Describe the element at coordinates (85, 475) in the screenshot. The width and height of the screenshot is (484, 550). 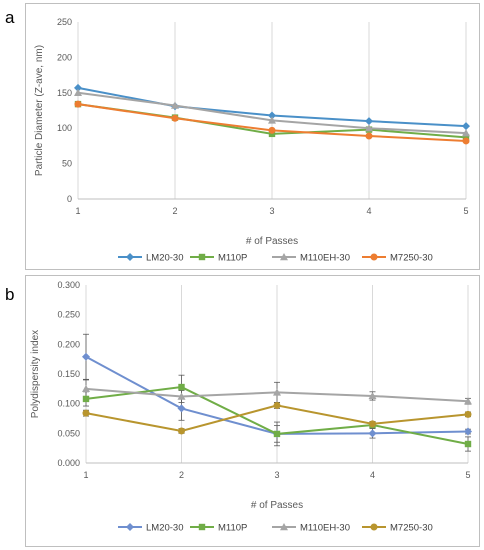
I see `x-tick-label-1-0: 1` at that location.